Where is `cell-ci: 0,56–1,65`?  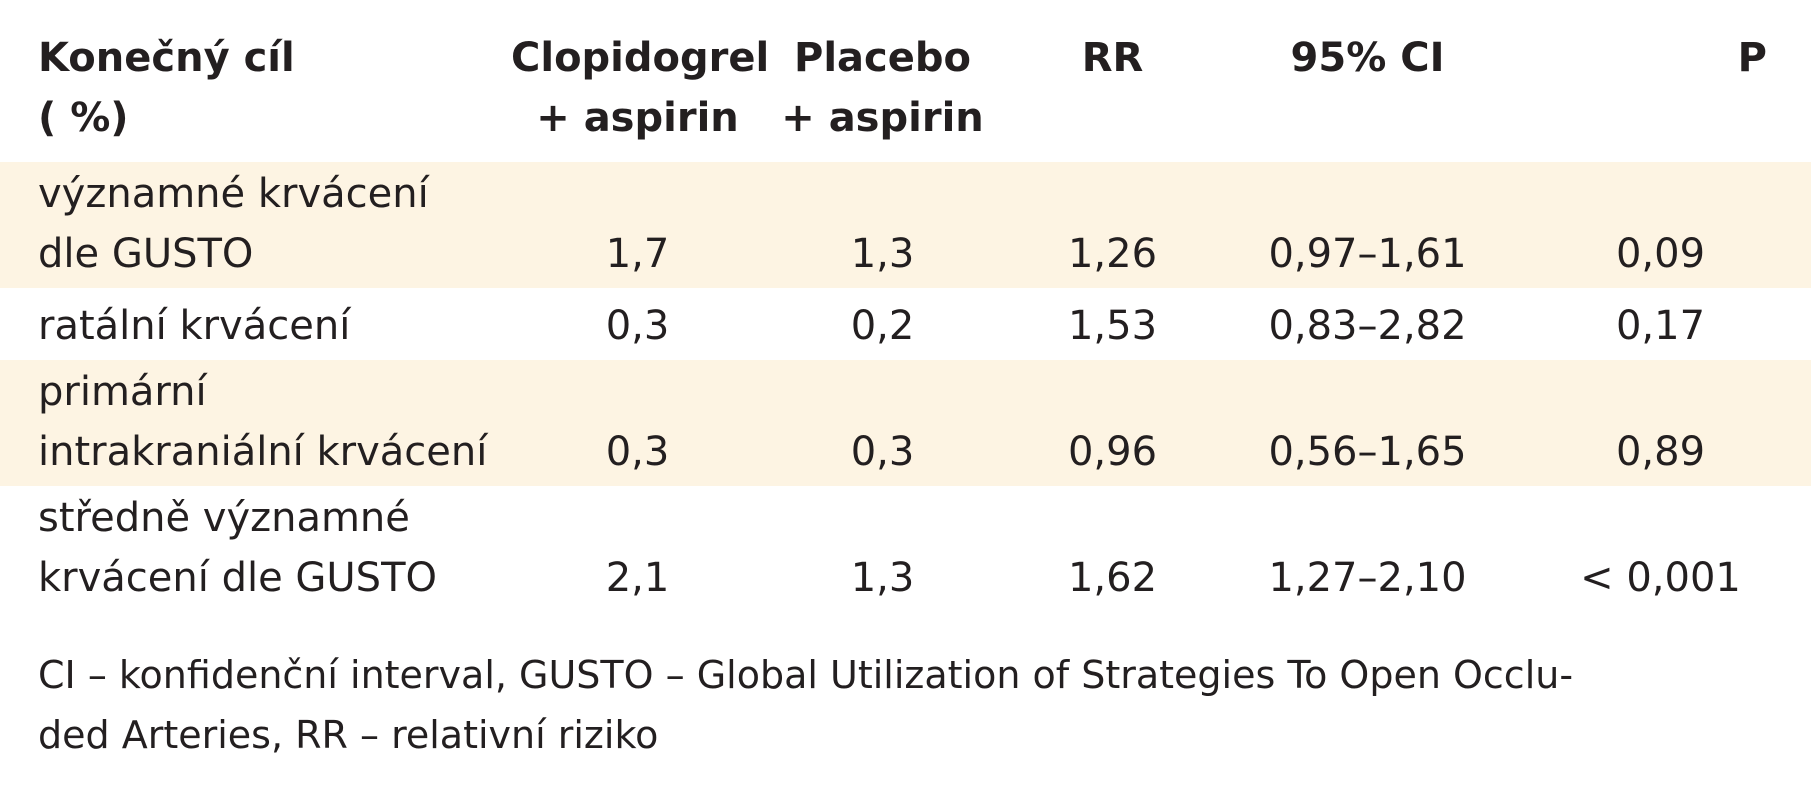 cell-ci: 0,56–1,65 is located at coordinates (1367, 423).